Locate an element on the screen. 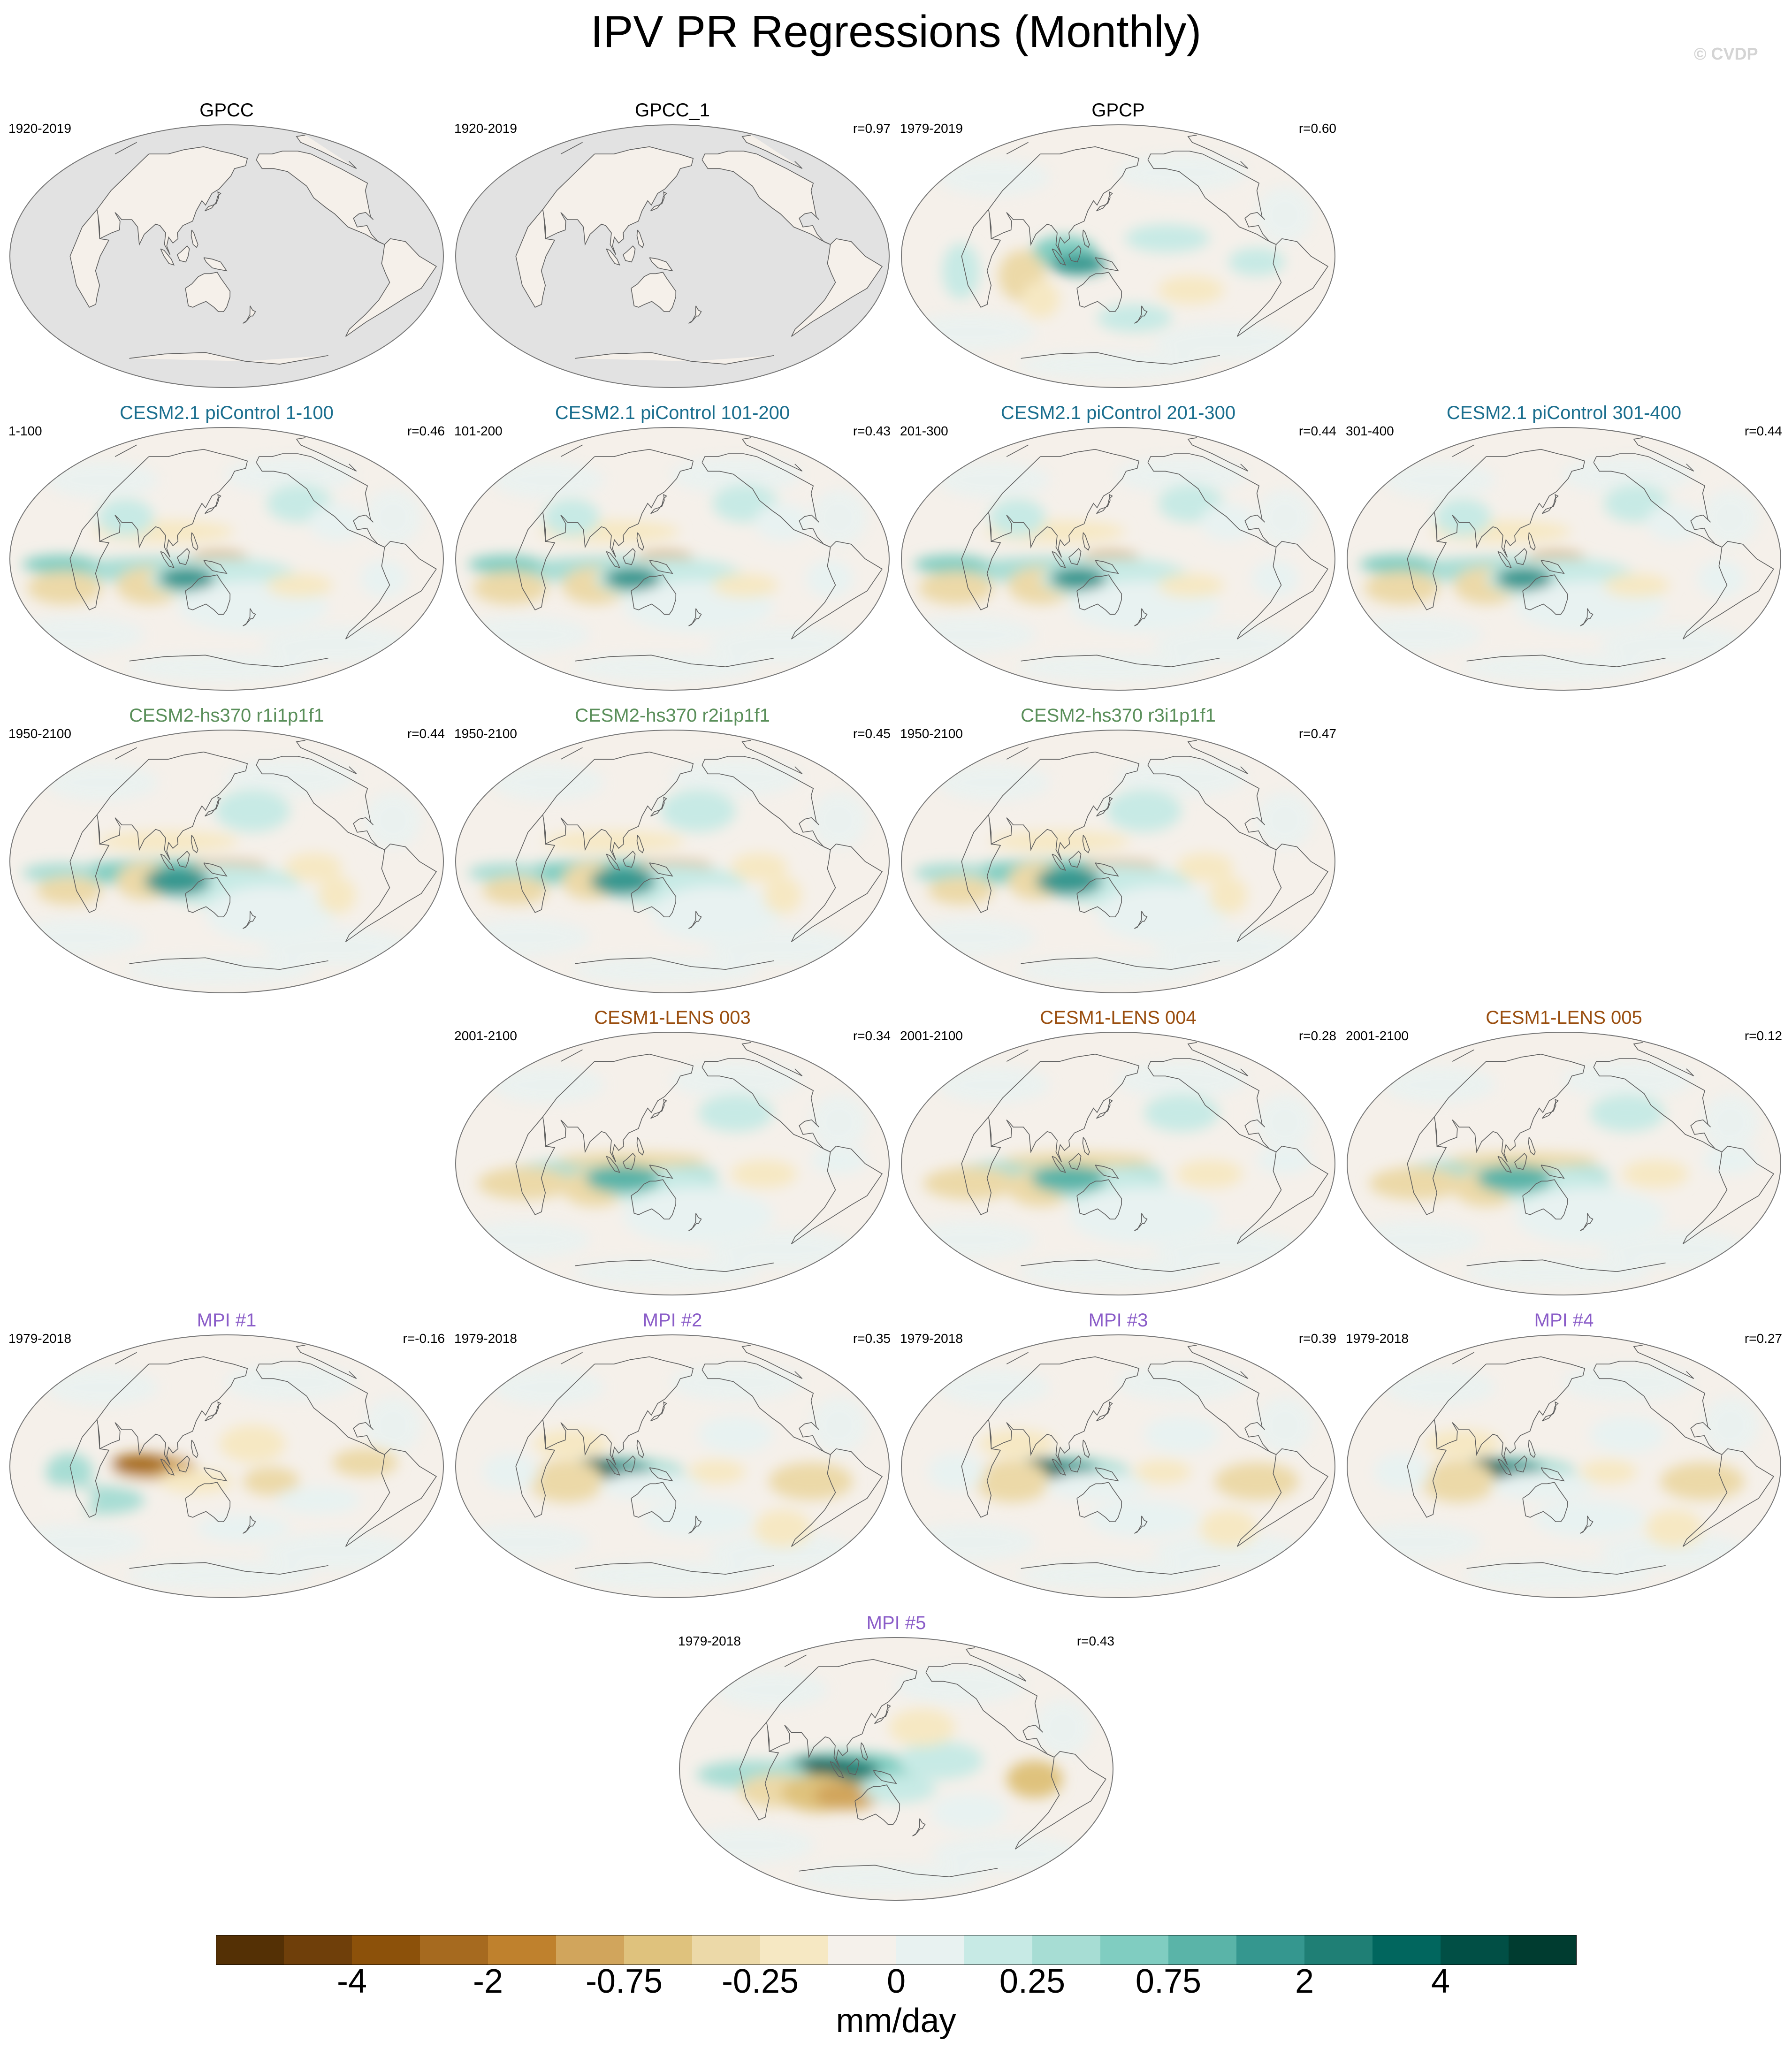 The height and width of the screenshot is (2064, 1792). map-panel: CESM1-LENS 005 2001-2100 r=0.12 is located at coordinates (1564, 1151).